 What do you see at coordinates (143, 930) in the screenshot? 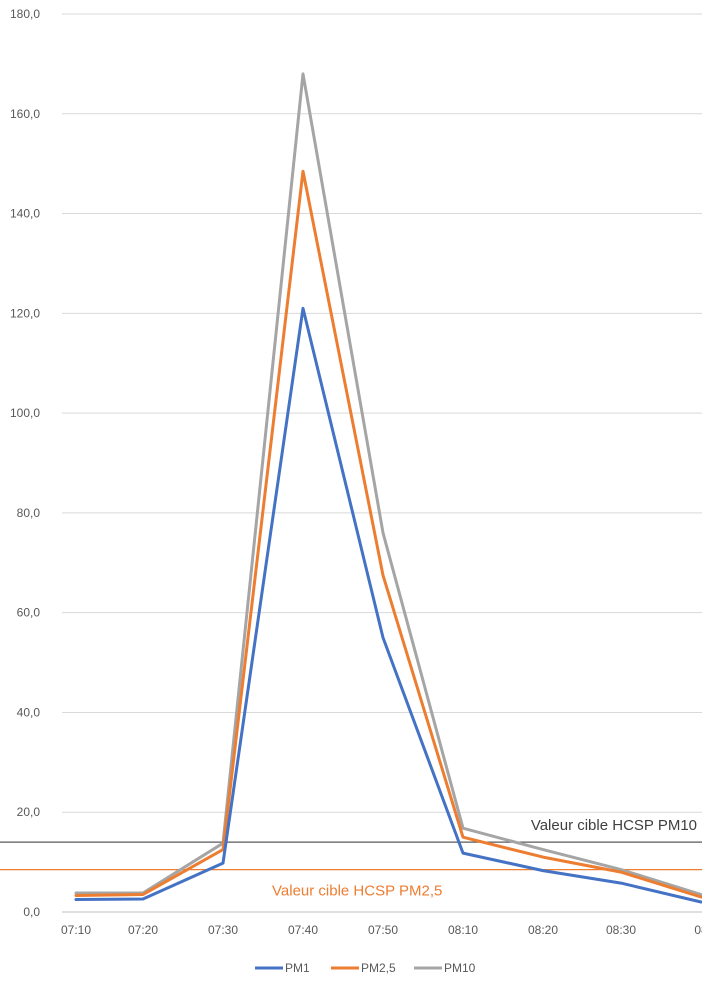
I see `x-tick-label: 07:20` at bounding box center [143, 930].